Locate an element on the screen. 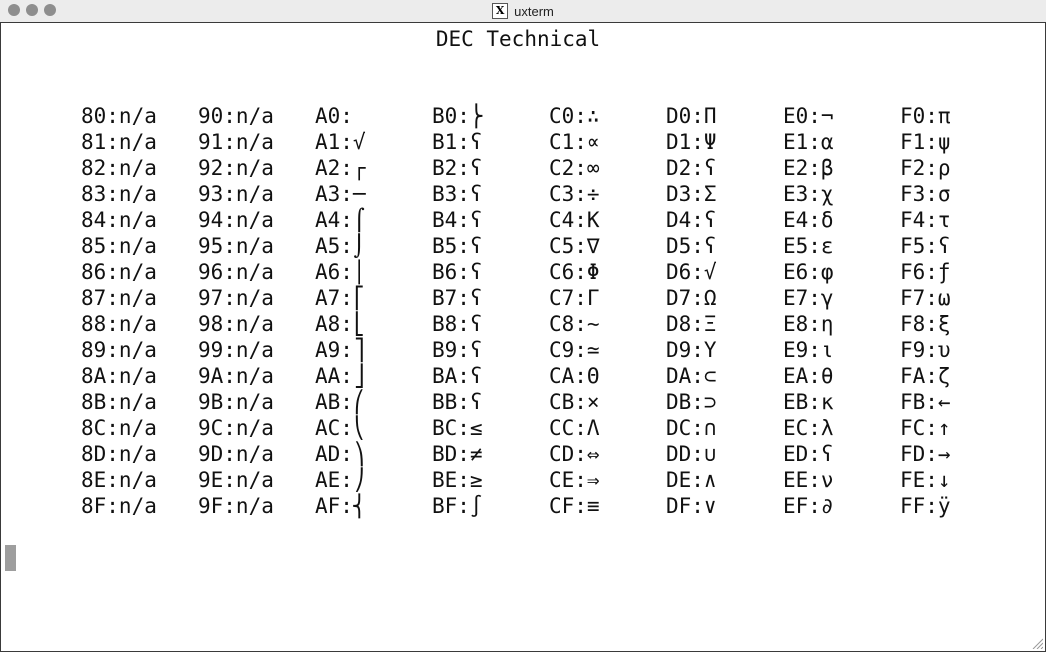 This screenshot has width=1046, height=652. charset-cell: E6:φ is located at coordinates (808, 272).